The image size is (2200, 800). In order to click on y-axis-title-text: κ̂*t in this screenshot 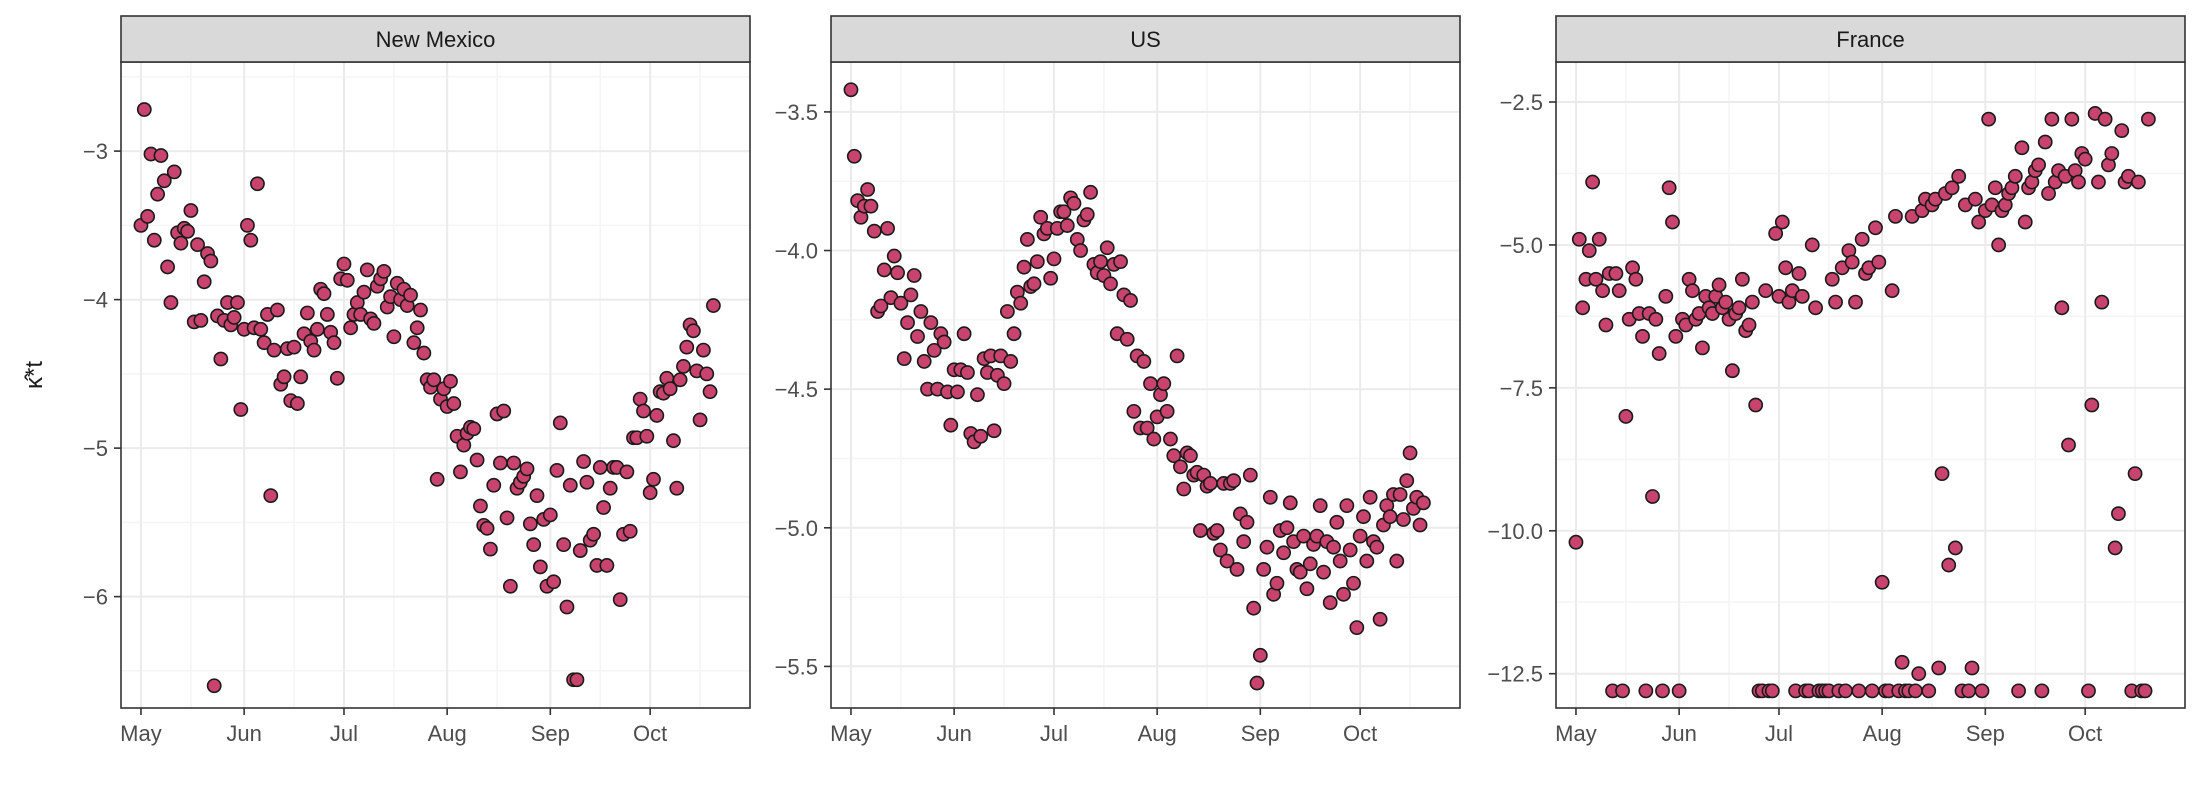, I will do `click(34, 375)`.